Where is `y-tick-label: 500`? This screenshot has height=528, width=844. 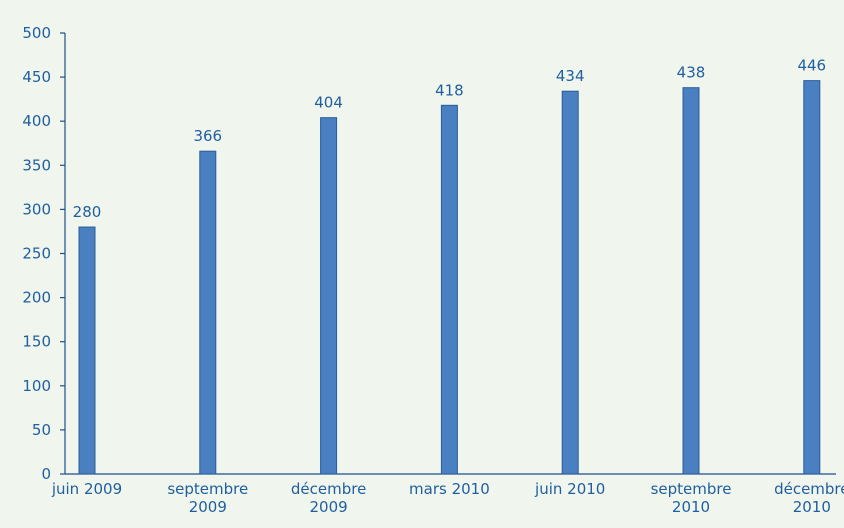 y-tick-label: 500 is located at coordinates (36, 33).